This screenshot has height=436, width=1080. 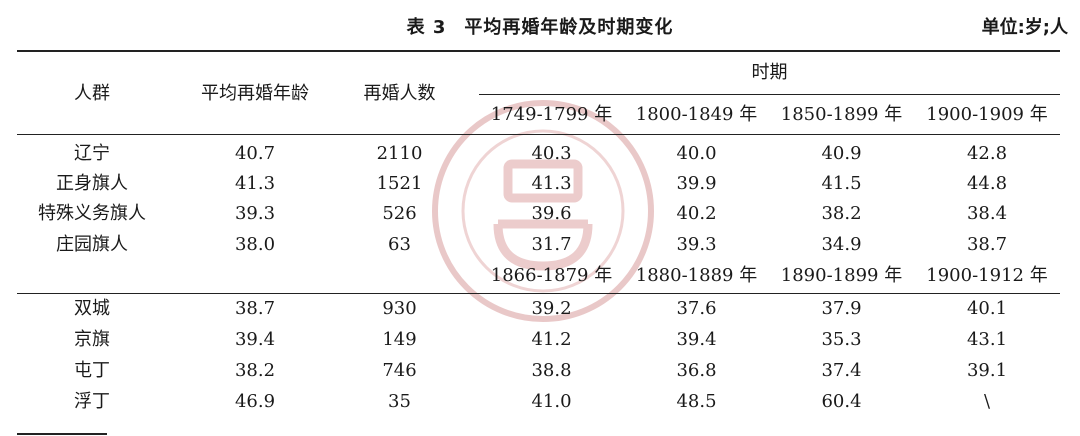 I want to click on header-period: 时期, so click(x=769, y=72).